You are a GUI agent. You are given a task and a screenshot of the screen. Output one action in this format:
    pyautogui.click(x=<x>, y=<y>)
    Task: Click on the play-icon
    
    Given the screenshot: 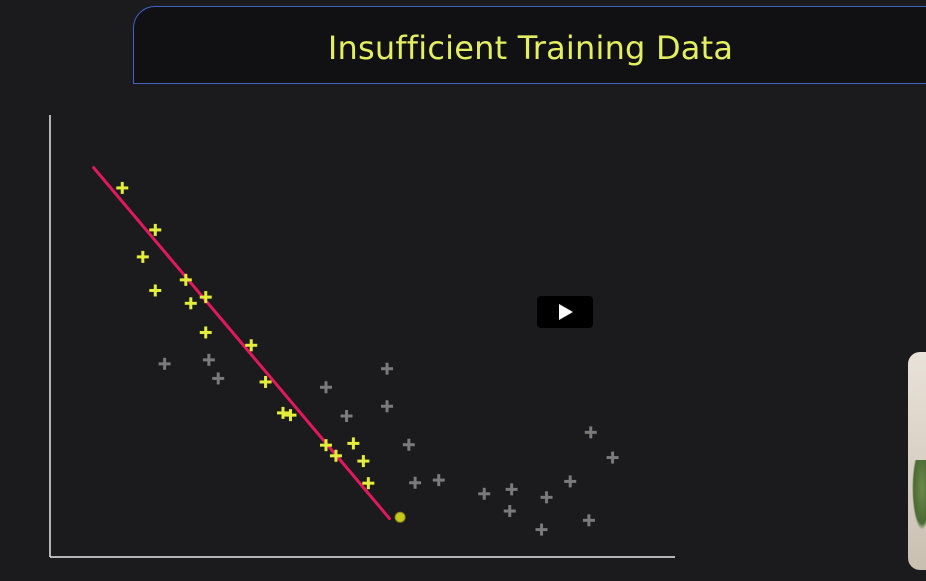 What is the action you would take?
    pyautogui.click(x=566, y=312)
    